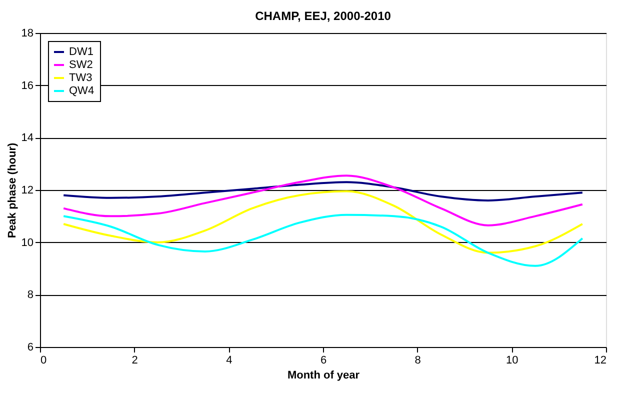 The image size is (644, 416). Describe the element at coordinates (27, 242) in the screenshot. I see `y-tick-label: 10` at that location.